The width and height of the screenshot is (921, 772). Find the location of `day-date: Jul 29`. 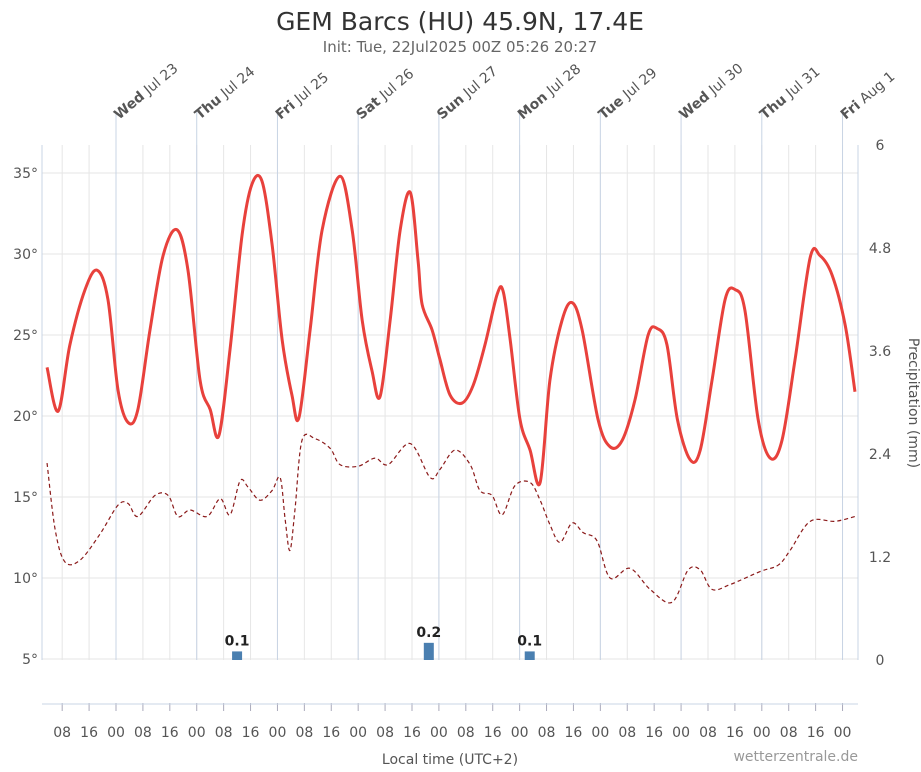

day-date: Jul 29 is located at coordinates (639, 84).